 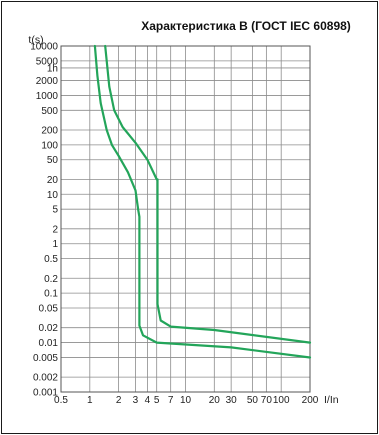 What do you see at coordinates (52, 68) in the screenshot?
I see `y-tick-label: 1h` at bounding box center [52, 68].